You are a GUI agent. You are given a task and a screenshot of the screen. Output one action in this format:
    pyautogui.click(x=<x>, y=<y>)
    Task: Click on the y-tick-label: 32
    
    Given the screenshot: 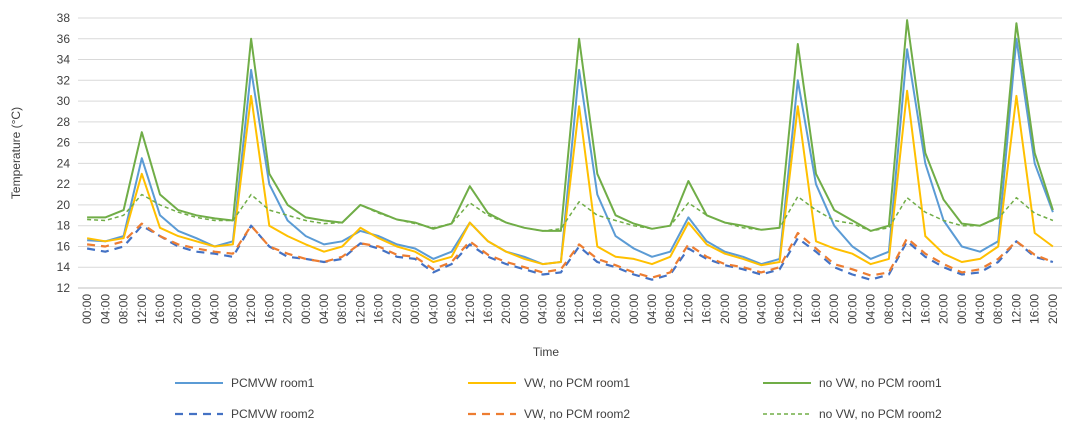 What is the action you would take?
    pyautogui.click(x=64, y=80)
    